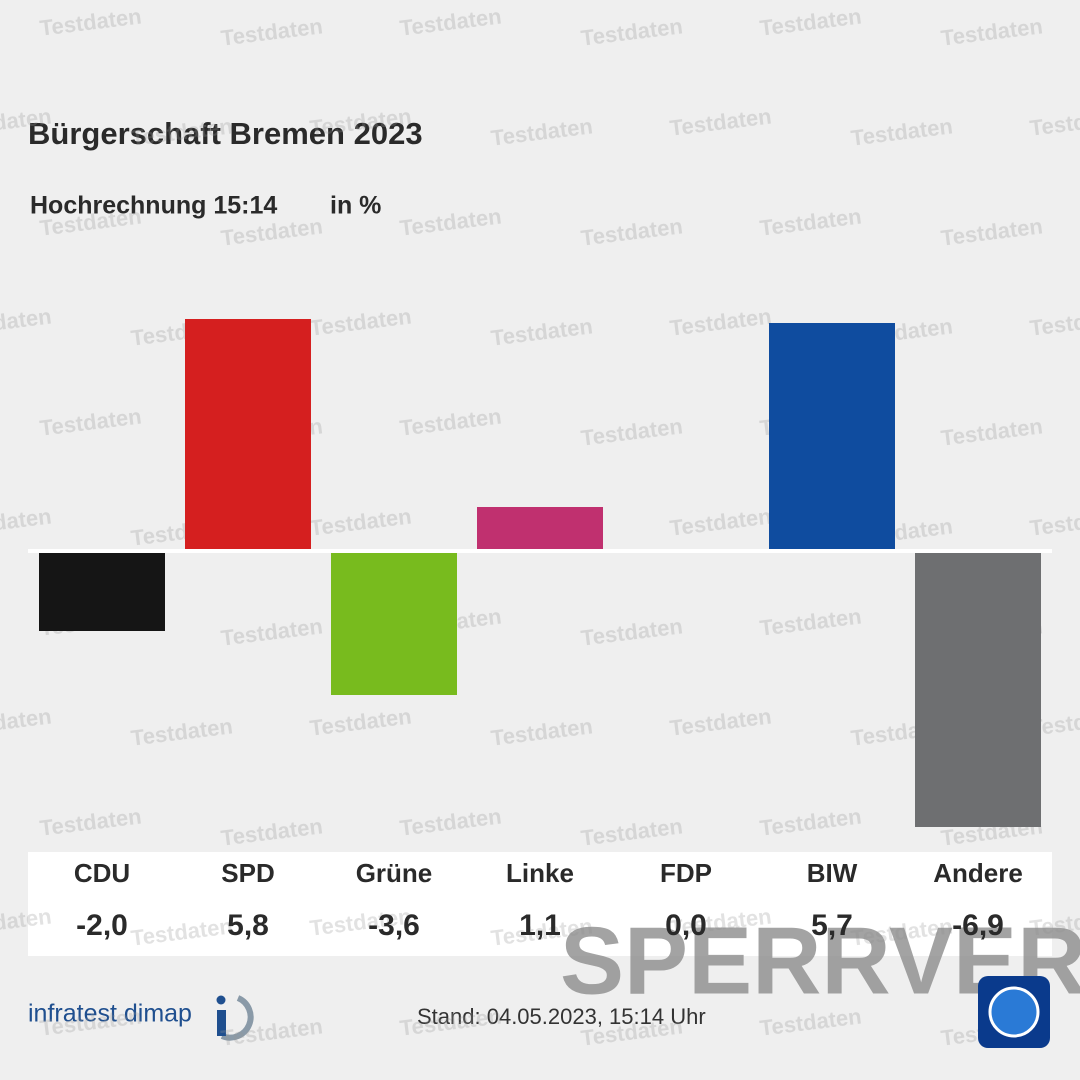  Describe the element at coordinates (102, 873) in the screenshot. I see `category-label: CDU` at that location.